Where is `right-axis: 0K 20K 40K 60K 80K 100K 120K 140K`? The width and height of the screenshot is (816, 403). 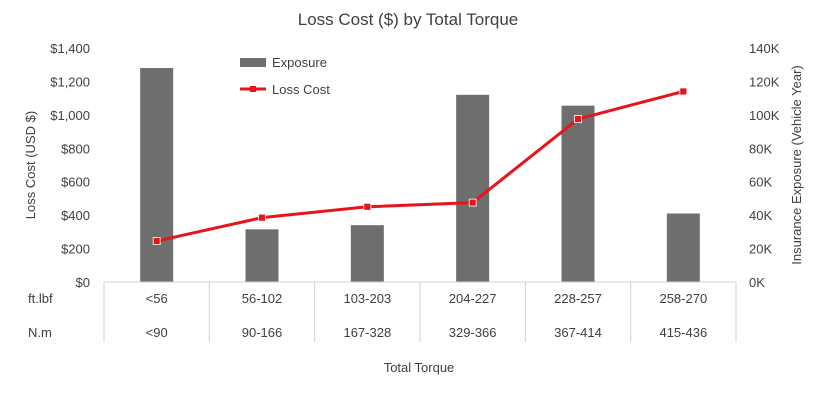 right-axis: 0K 20K 40K 60K 80K 100K 120K 140K is located at coordinates (764, 165).